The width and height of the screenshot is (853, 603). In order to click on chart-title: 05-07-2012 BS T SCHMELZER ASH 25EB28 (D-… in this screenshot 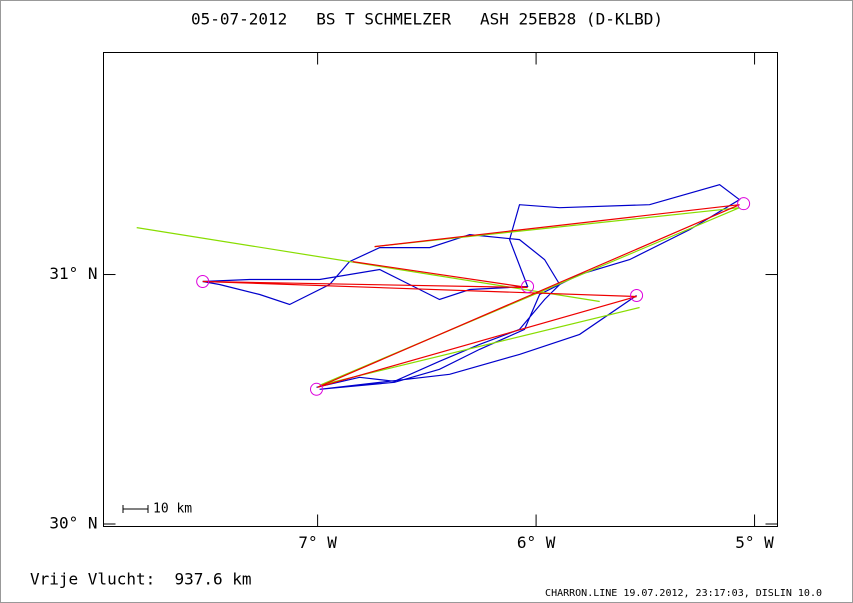, I will do `click(427, 19)`.